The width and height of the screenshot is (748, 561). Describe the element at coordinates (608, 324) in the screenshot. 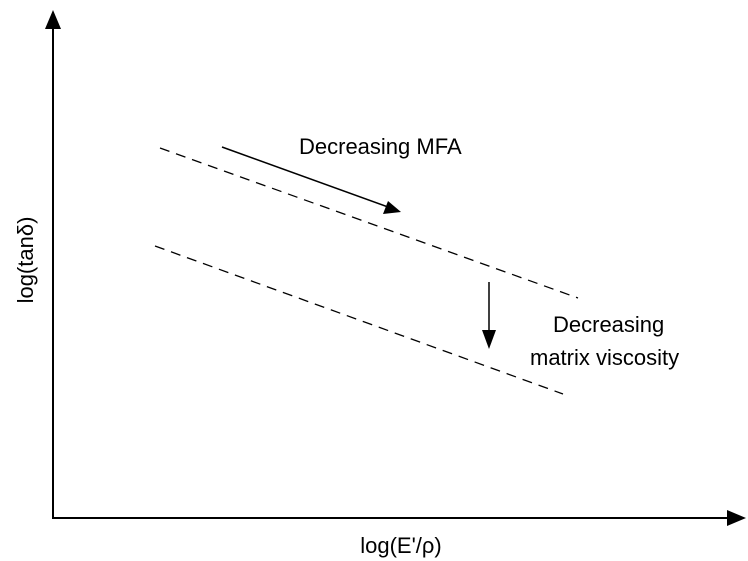

I see `viscosity-annotation-line1: Decreasing` at that location.